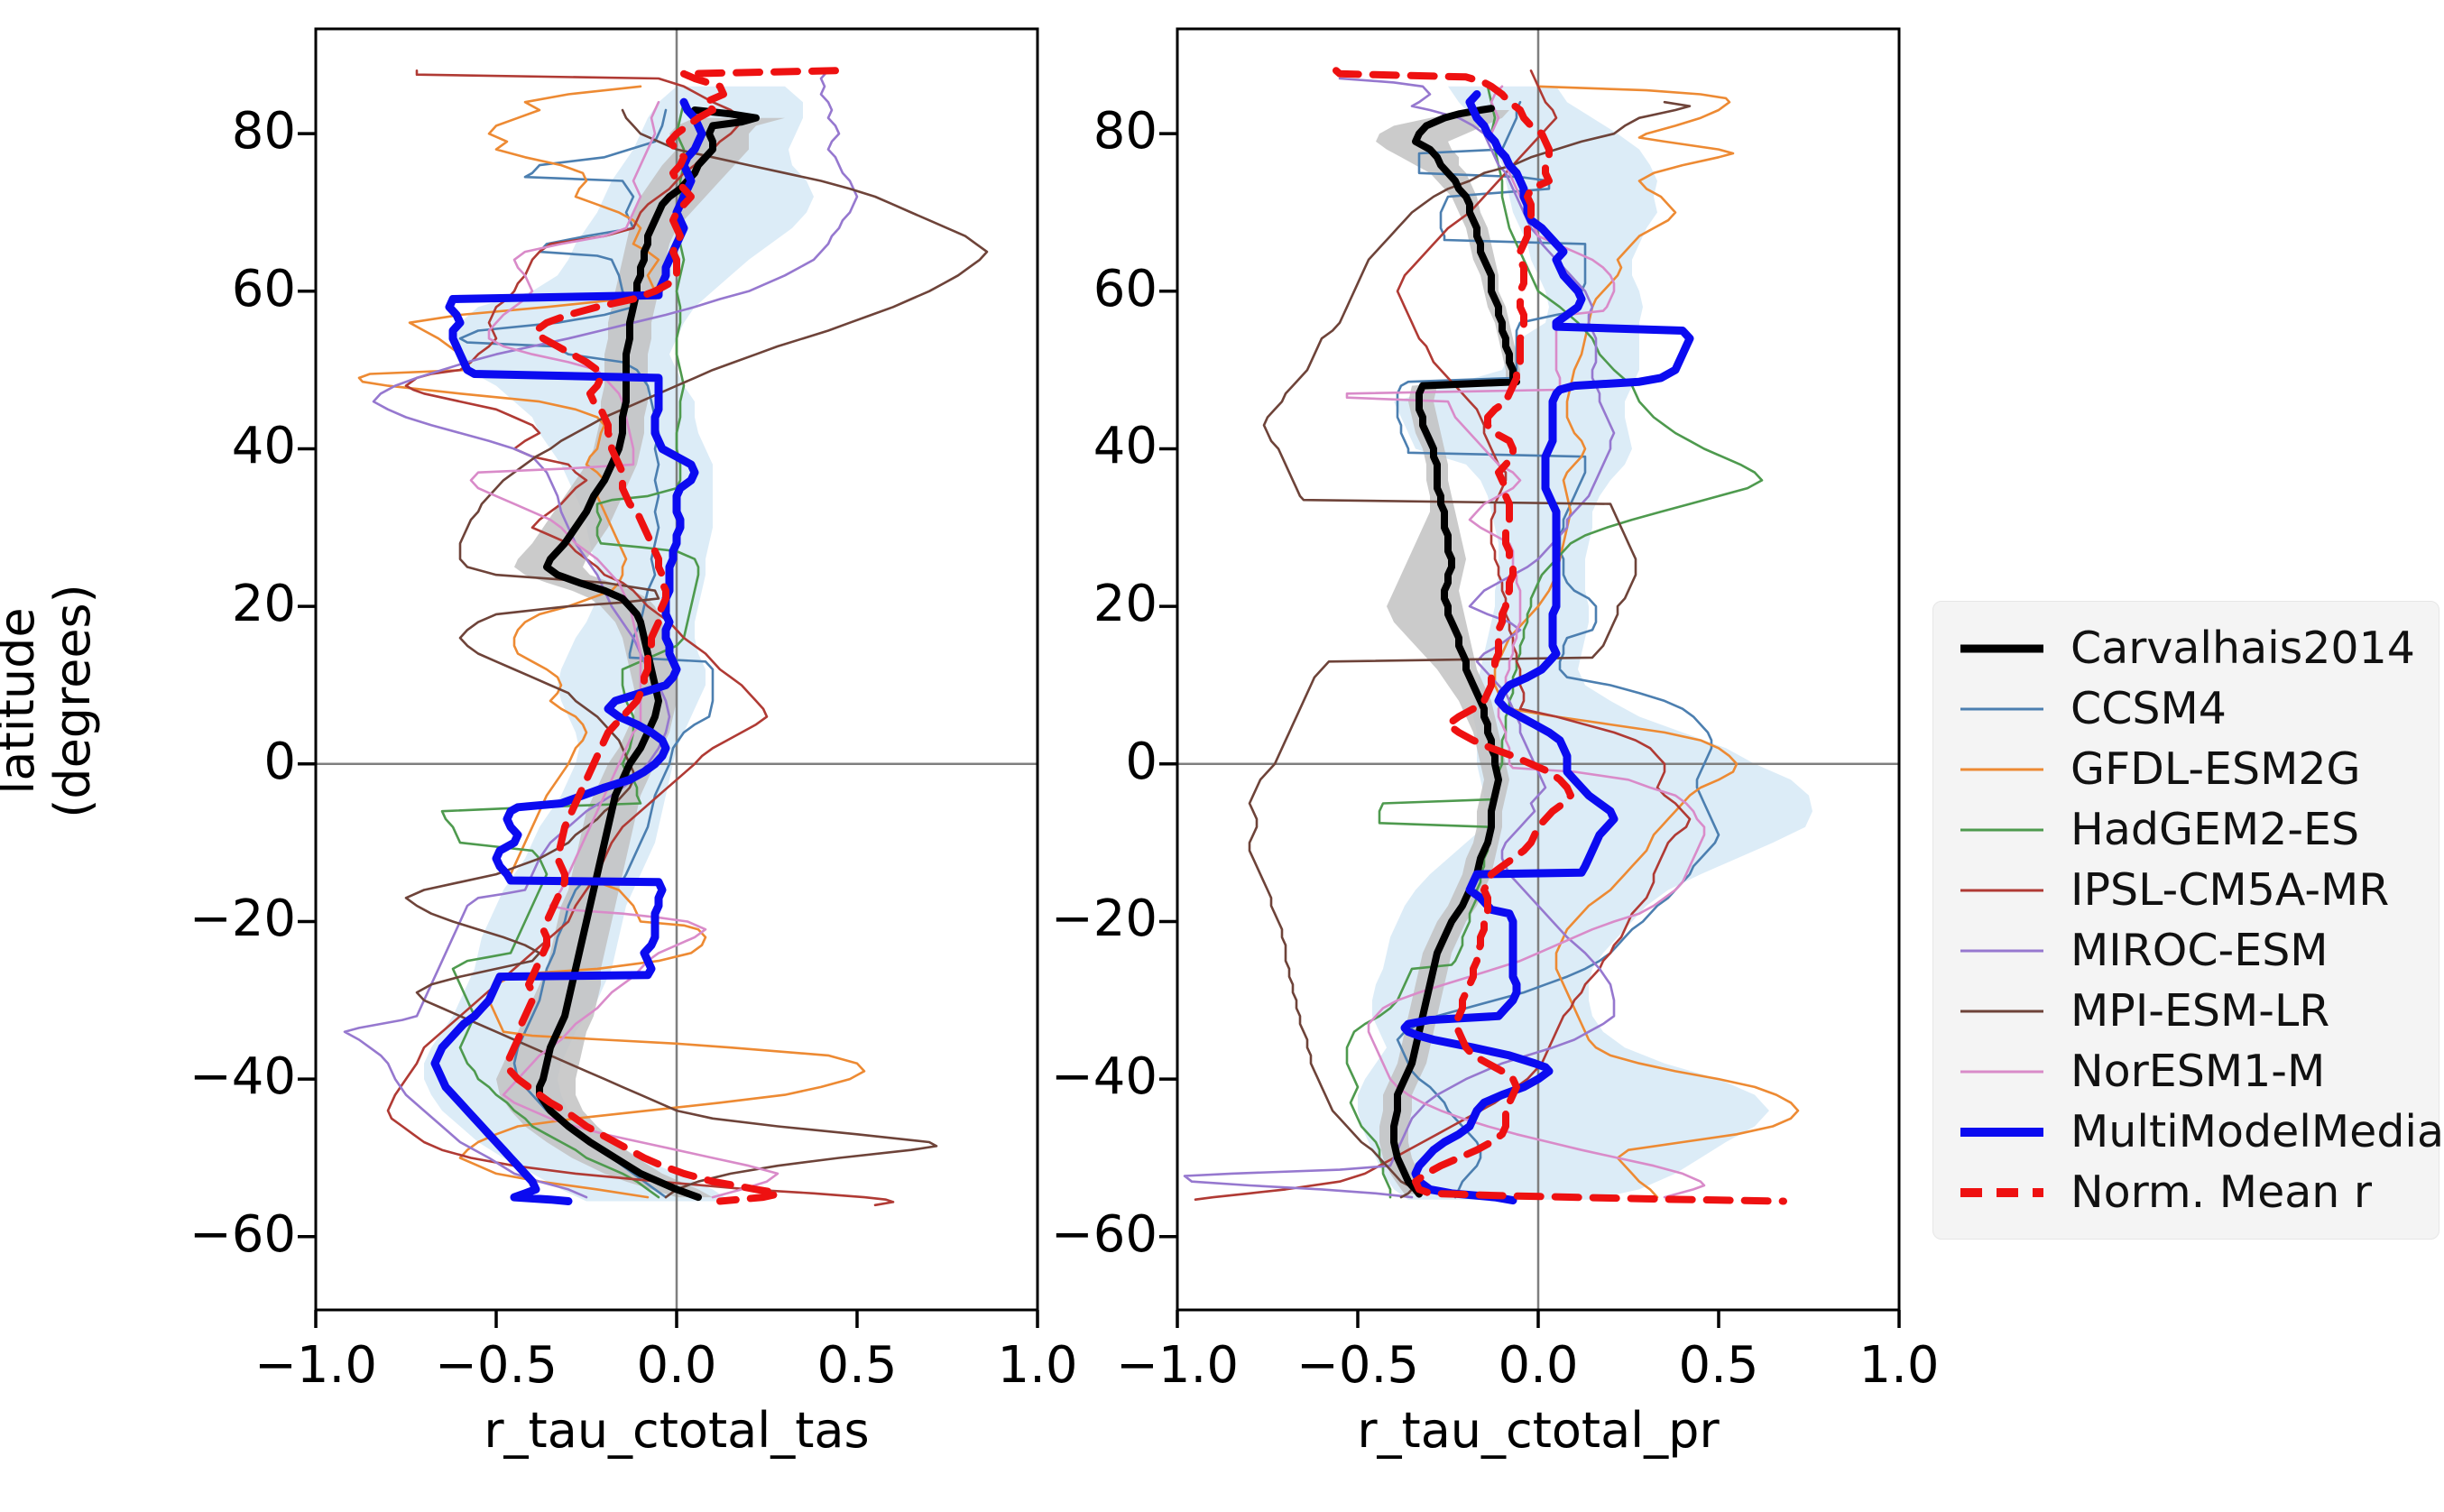 This screenshot has width=2444, height=1512. Describe the element at coordinates (1038, 1365) in the screenshot. I see `xtick-tas-1: 1.0` at that location.